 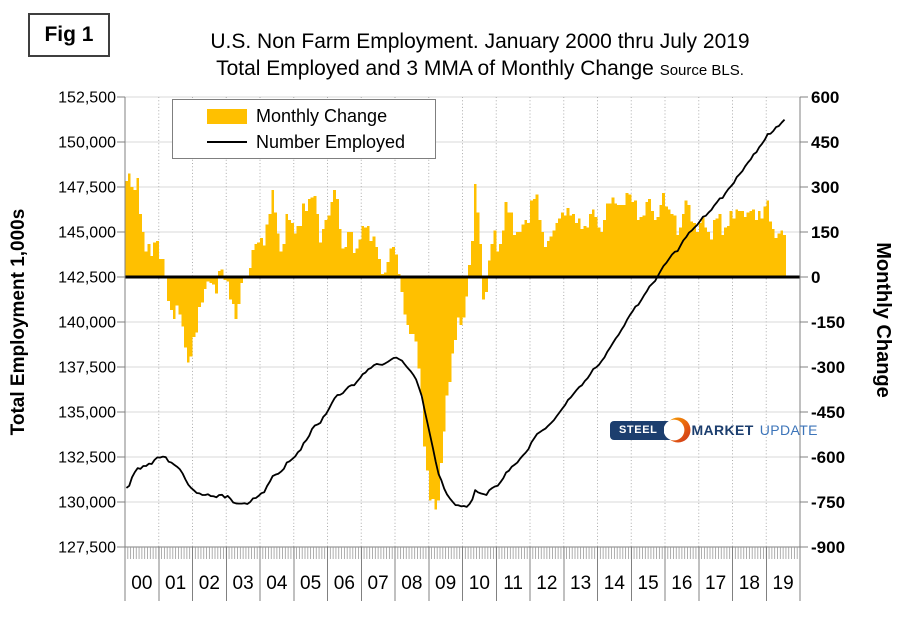 What do you see at coordinates (644, 430) in the screenshot?
I see `logo-steel-text: STEEL` at bounding box center [644, 430].